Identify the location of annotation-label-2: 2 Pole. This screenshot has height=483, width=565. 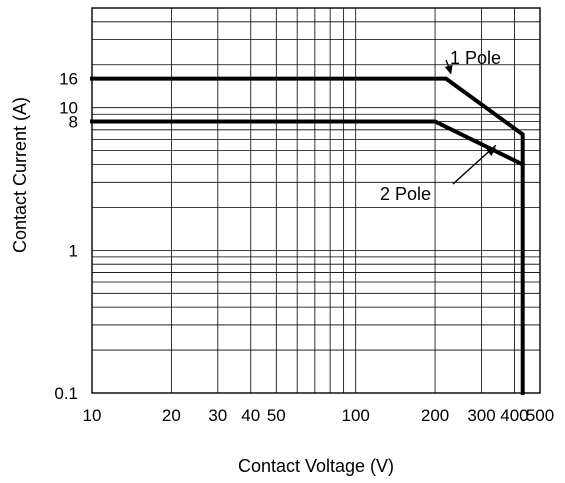
(405, 194).